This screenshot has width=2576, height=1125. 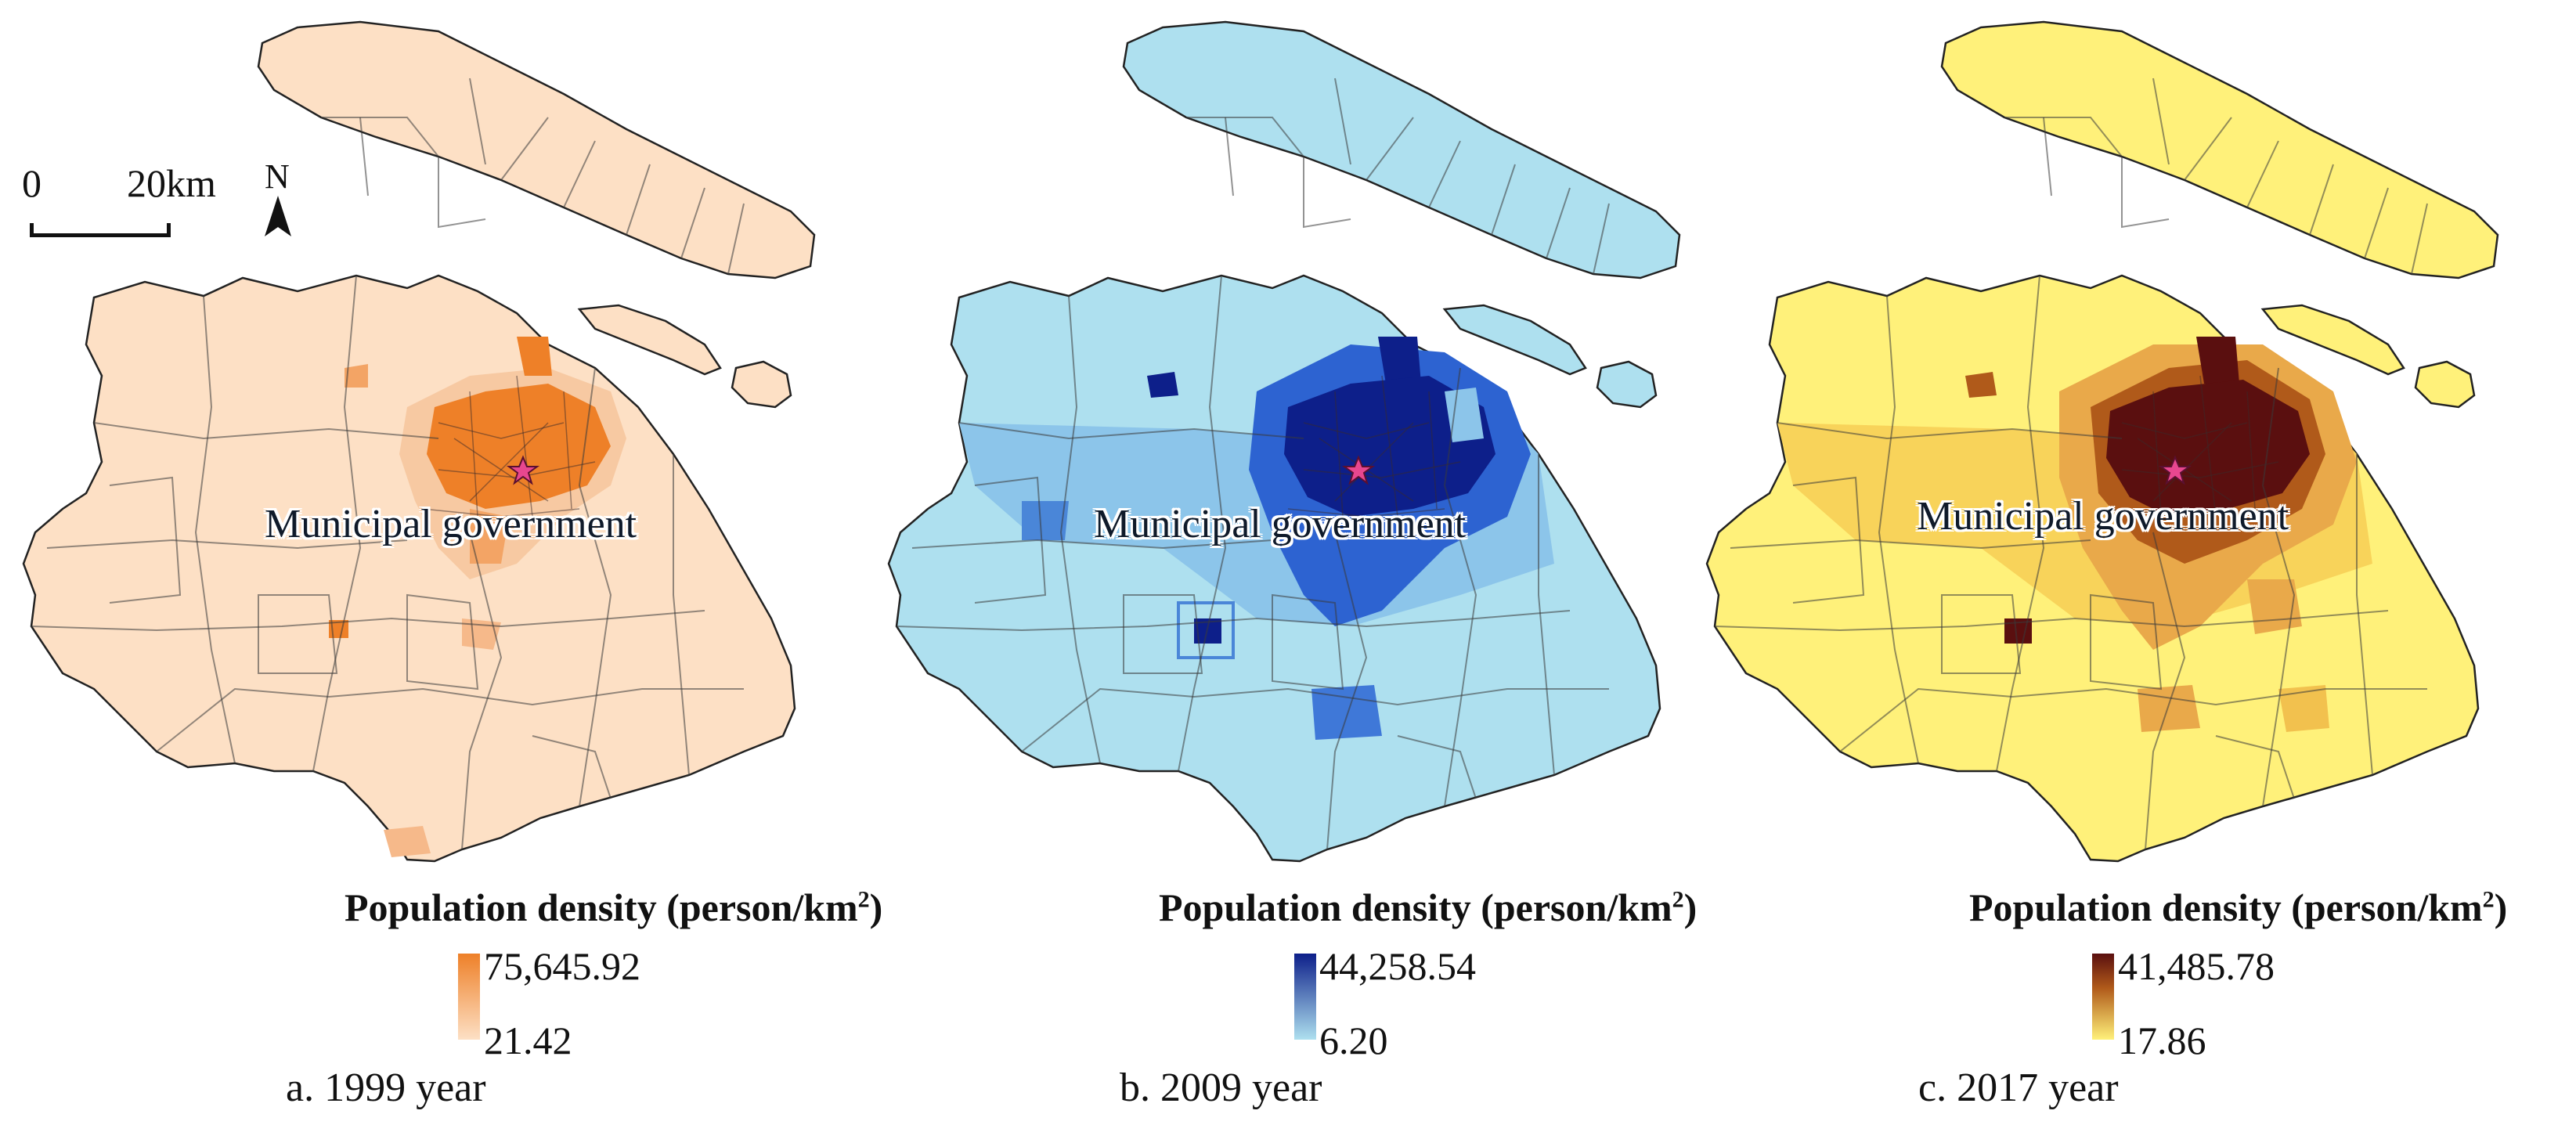 What do you see at coordinates (1353, 1040) in the screenshot?
I see `legend-min-value: 6.20` at bounding box center [1353, 1040].